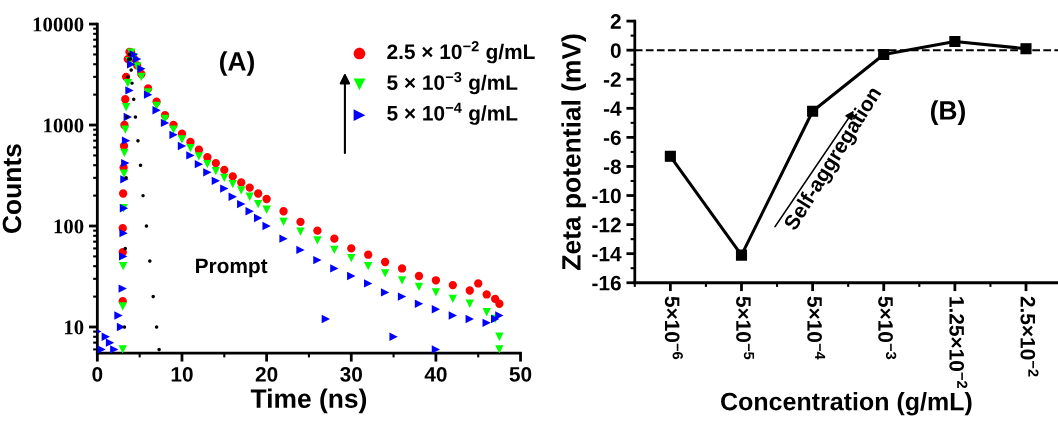 This screenshot has height=422, width=1058. Describe the element at coordinates (64, 125) in the screenshot. I see `y-tick-label: 1000` at that location.